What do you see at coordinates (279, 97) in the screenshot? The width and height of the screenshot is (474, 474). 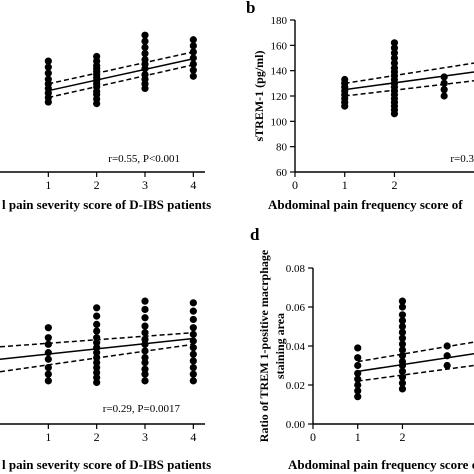 I see `y-tick-label: 120` at bounding box center [279, 97].